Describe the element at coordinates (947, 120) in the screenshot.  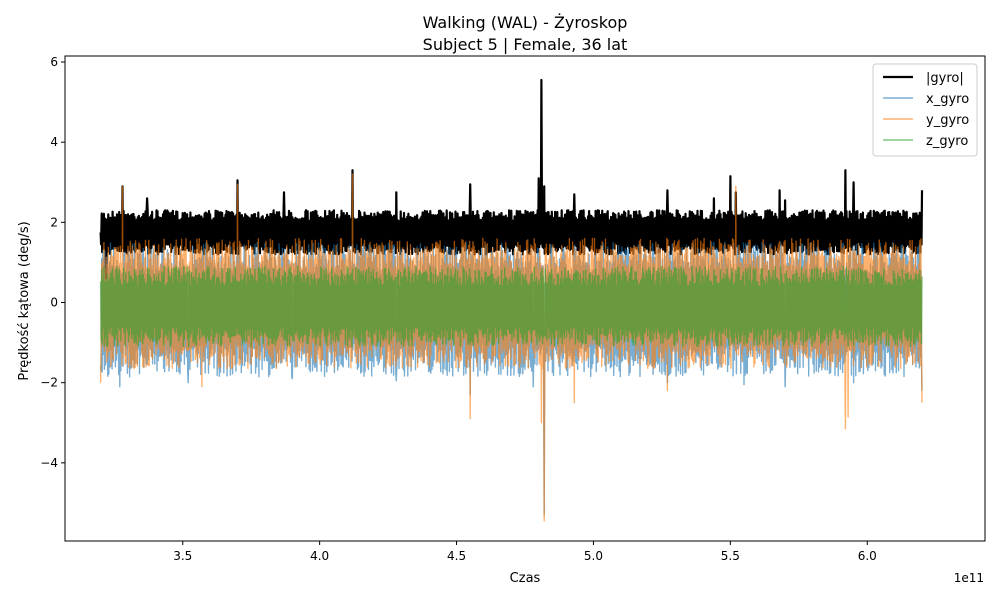
I see `legend-label: y_gyro` at that location.